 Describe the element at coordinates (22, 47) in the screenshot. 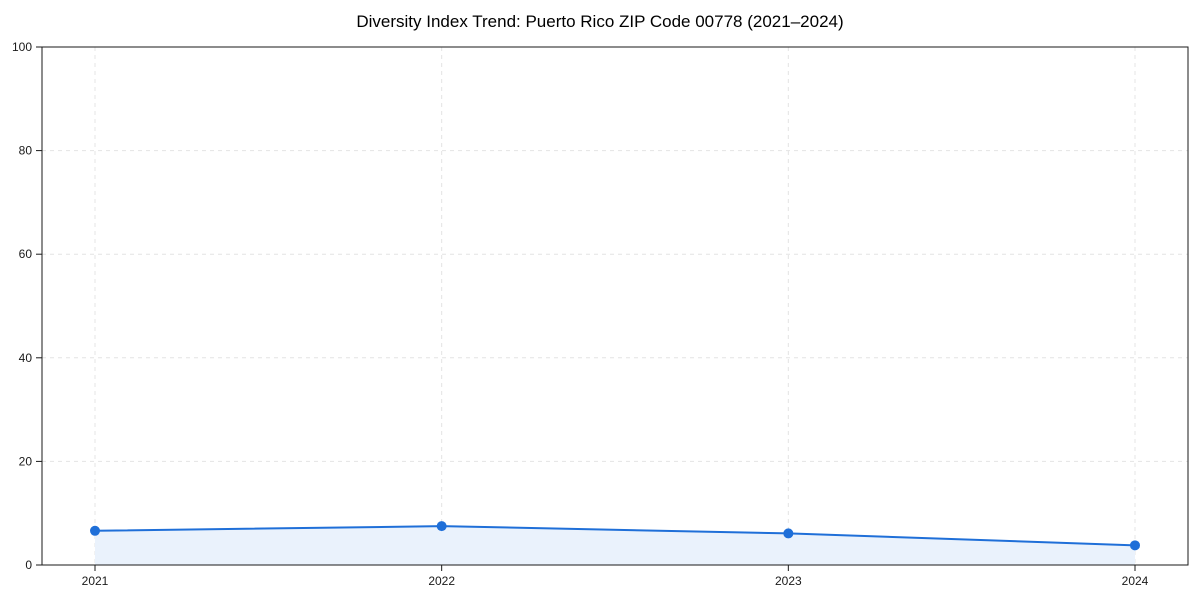

I see `y-tick-label: 100` at that location.